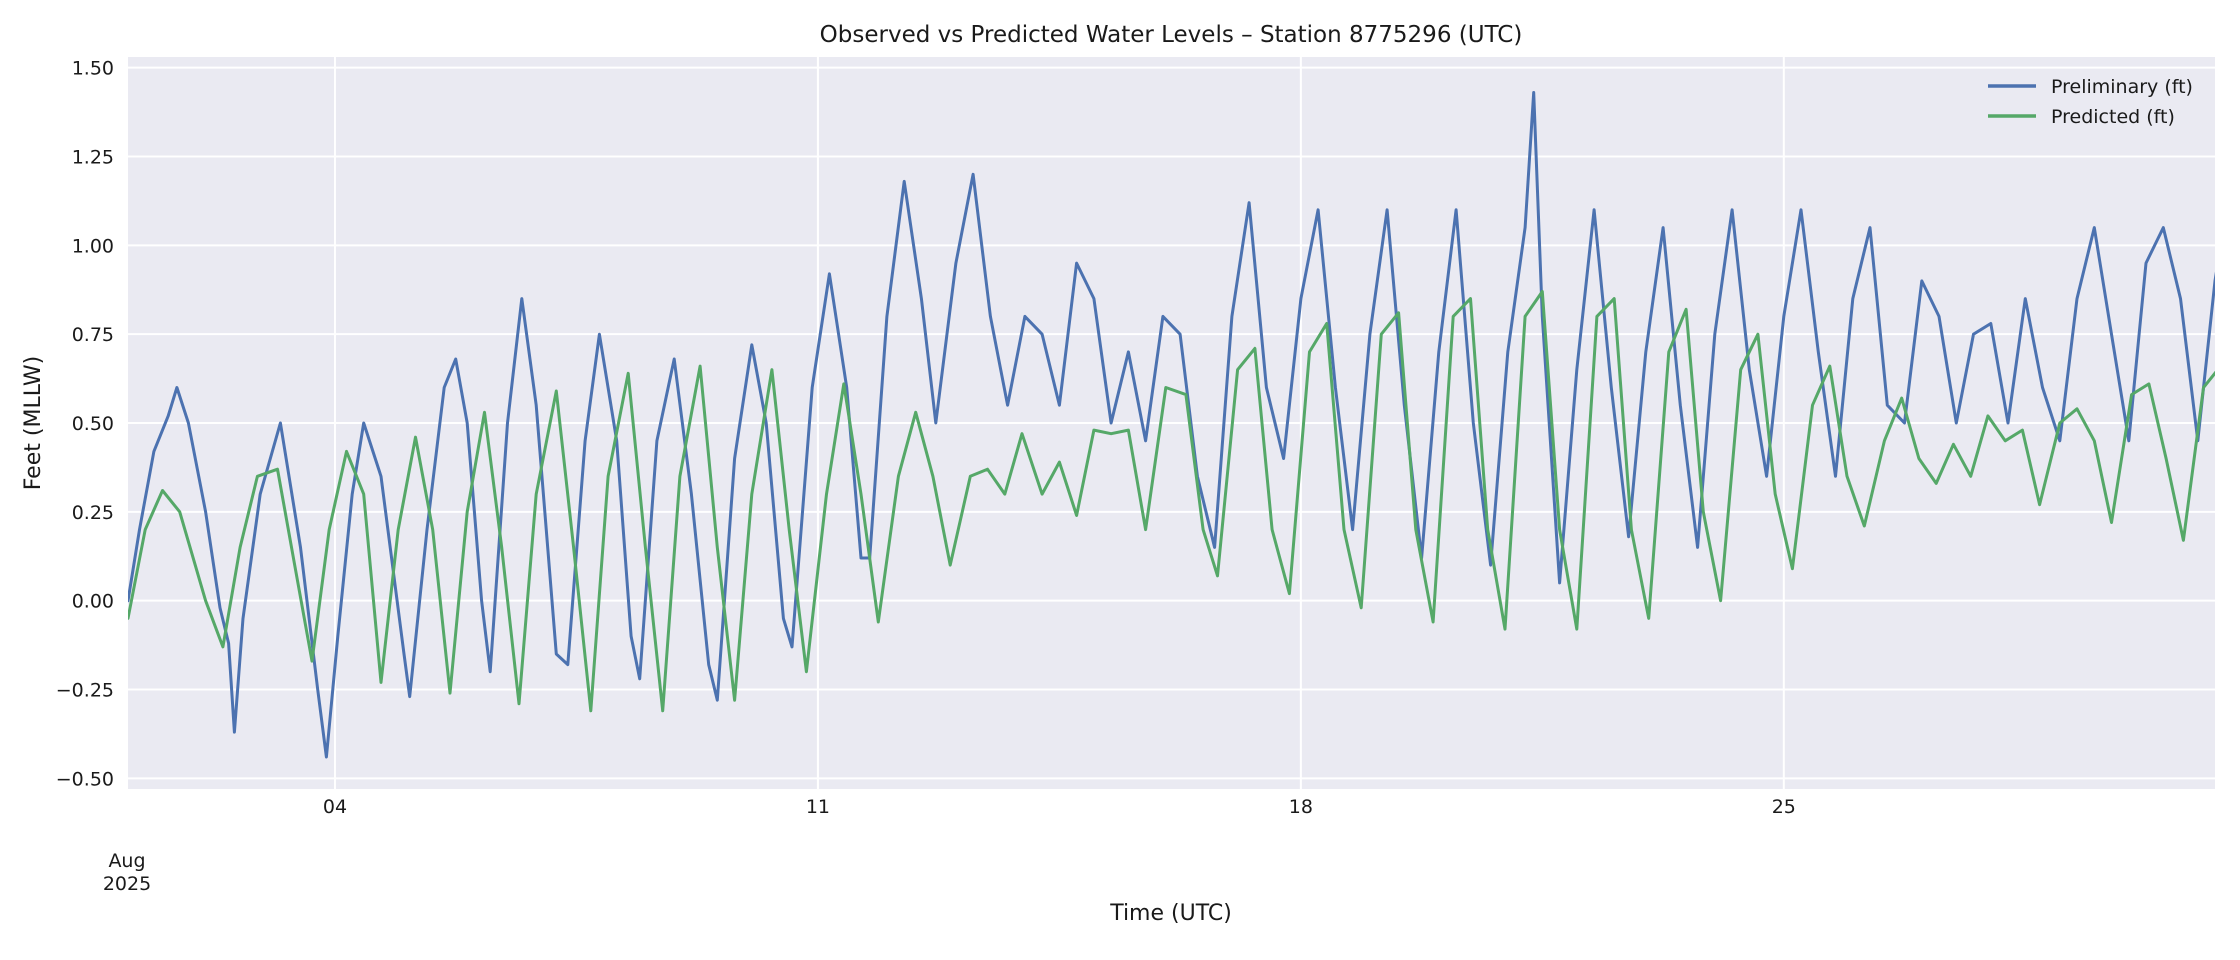 The width and height of the screenshot is (2240, 960). What do you see at coordinates (1784, 807) in the screenshot?
I see `x-tick-label: 25` at bounding box center [1784, 807].